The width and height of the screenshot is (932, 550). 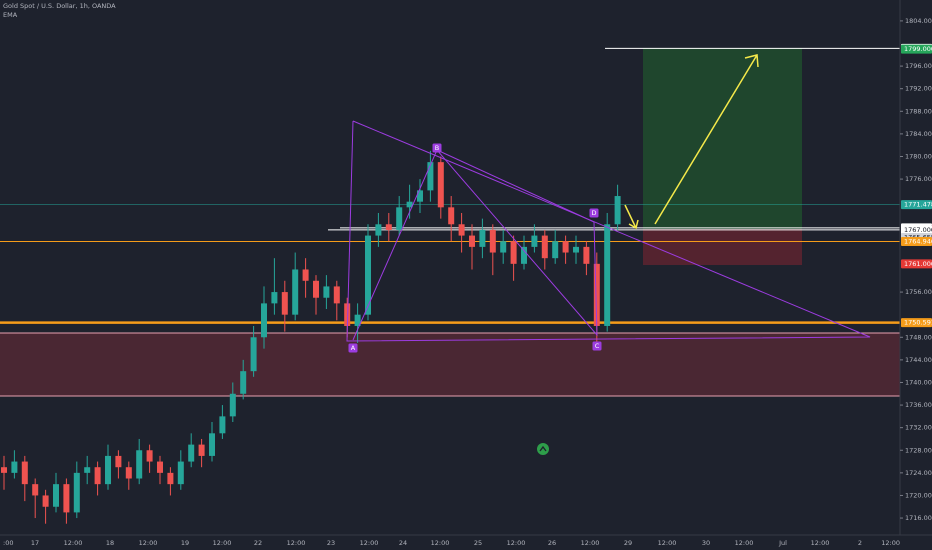 What do you see at coordinates (918, 66) in the screenshot?
I see `y-tick-label: 1796.000` at bounding box center [918, 66].